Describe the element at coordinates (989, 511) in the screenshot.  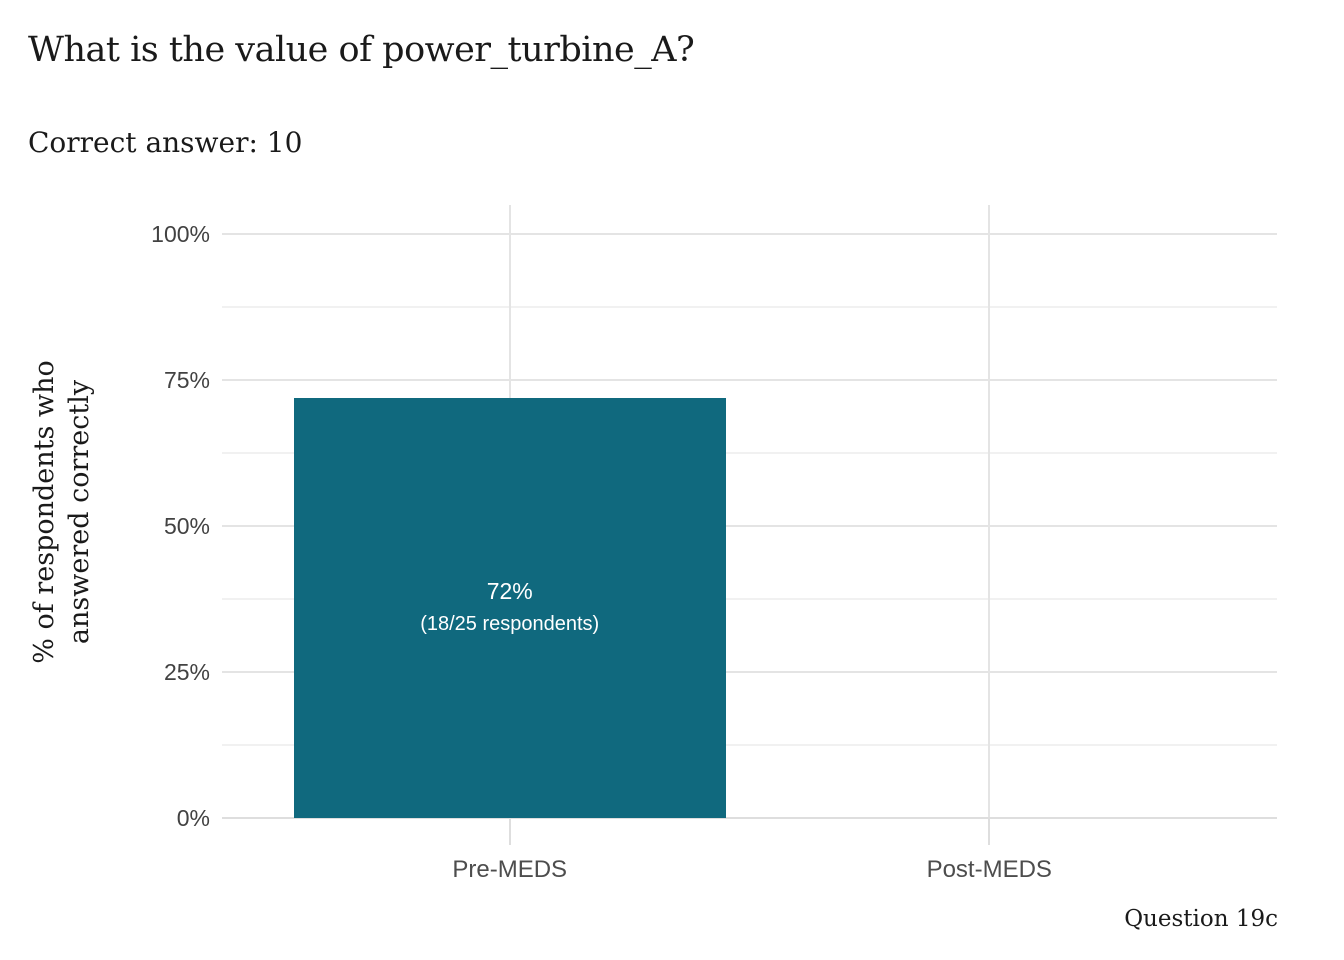
I see `gridline-vertical` at that location.